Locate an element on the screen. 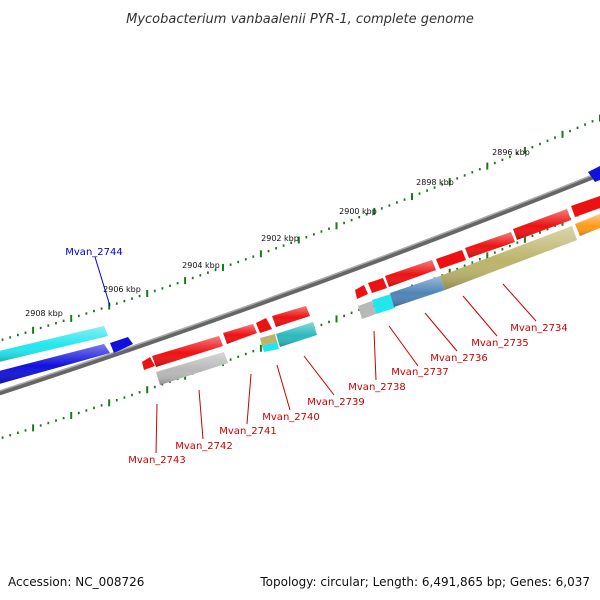  accession-text: Accession: NC_008726 is located at coordinates (76, 582).